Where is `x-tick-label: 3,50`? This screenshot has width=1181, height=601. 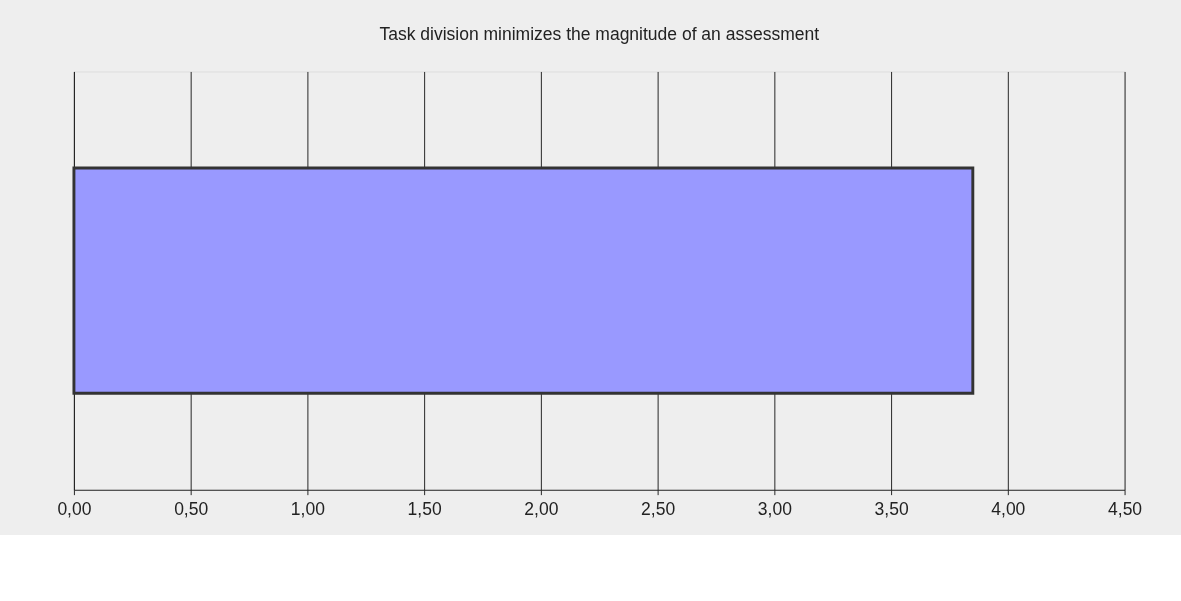
x-tick-label: 3,50 is located at coordinates (891, 508).